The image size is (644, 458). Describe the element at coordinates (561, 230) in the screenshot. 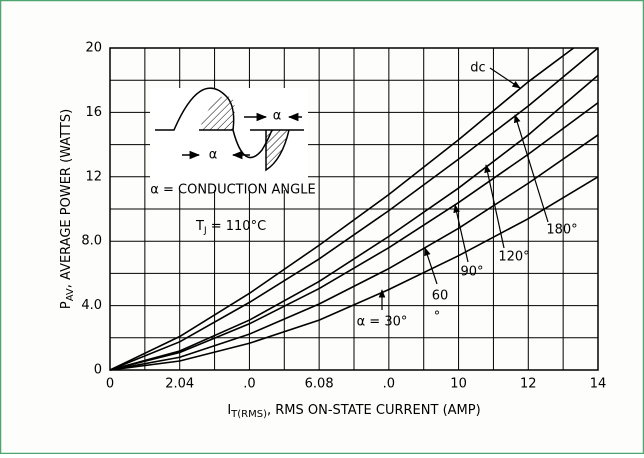

I see `series-label: 180°` at that location.